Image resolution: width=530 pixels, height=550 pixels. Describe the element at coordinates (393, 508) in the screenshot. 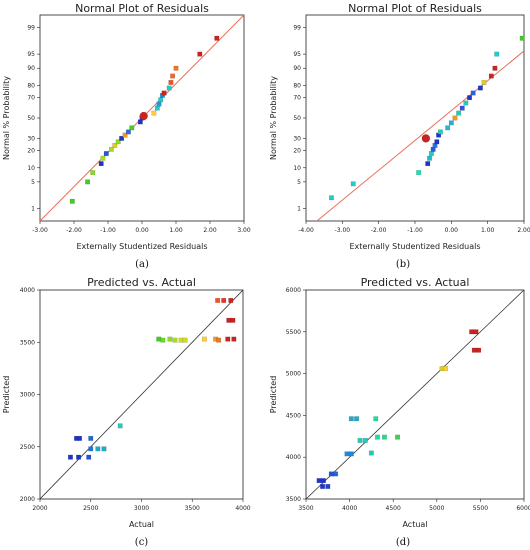

I see `x-tick-label: 4500` at that location.